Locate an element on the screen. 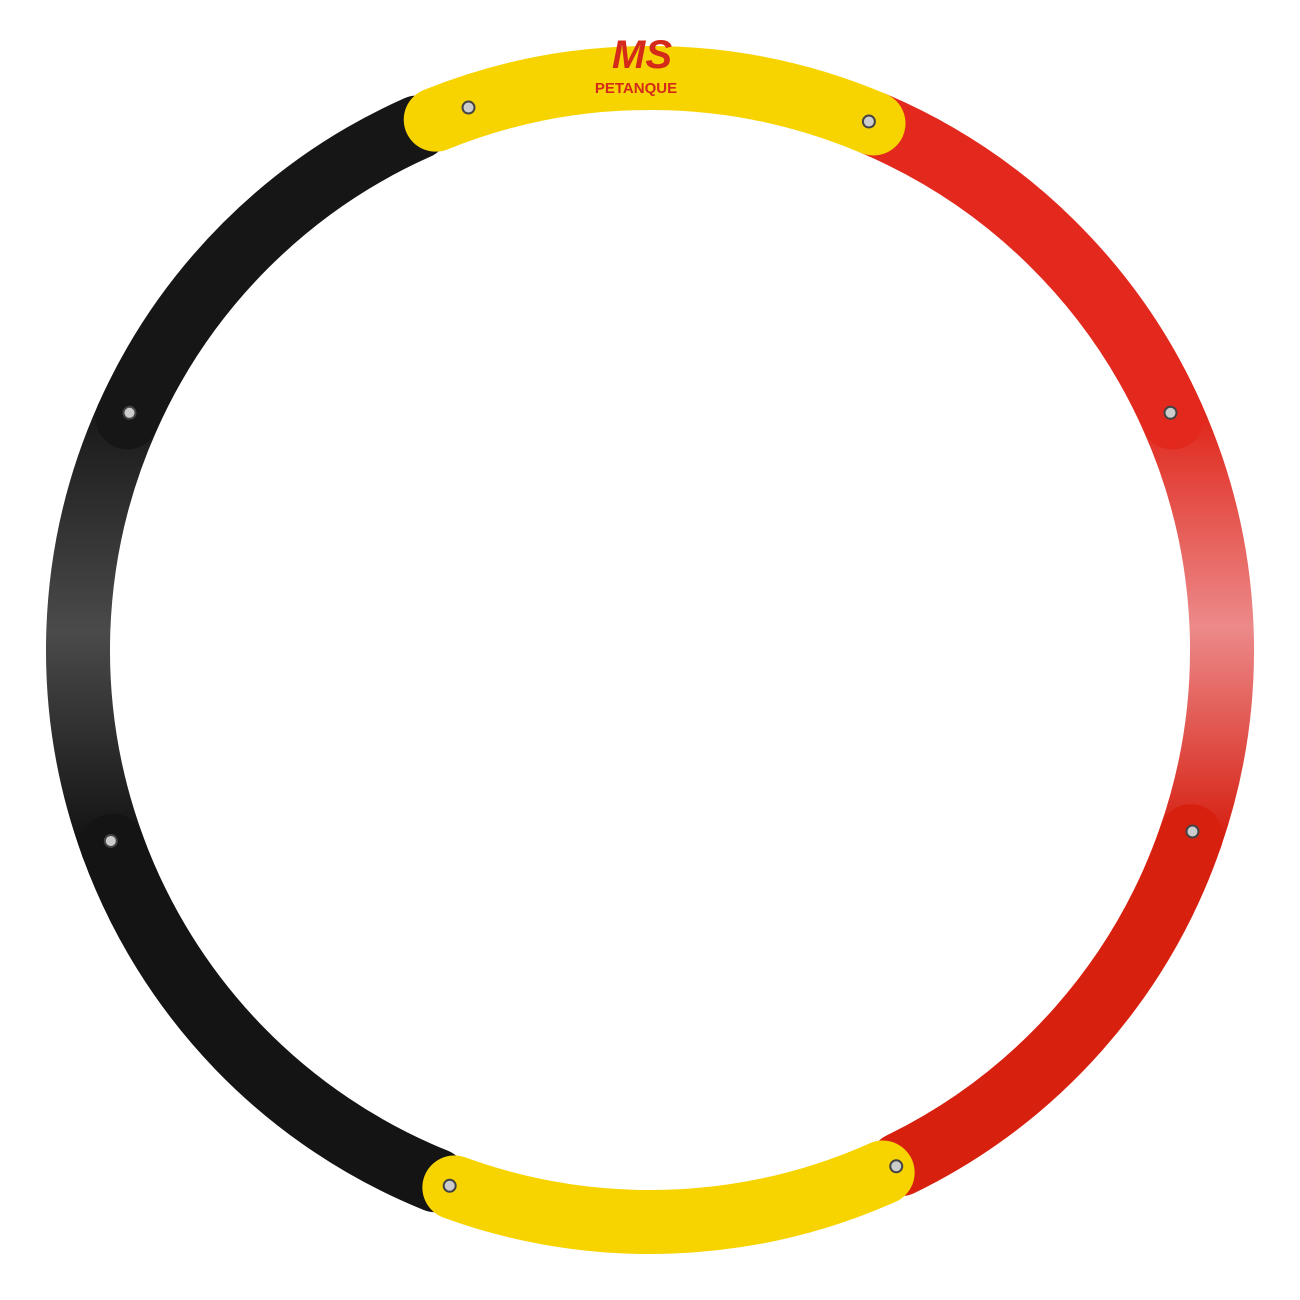 Image resolution: width=1300 pixels, height=1300 pixels. logo: MS PETANQUE is located at coordinates (636, 65).